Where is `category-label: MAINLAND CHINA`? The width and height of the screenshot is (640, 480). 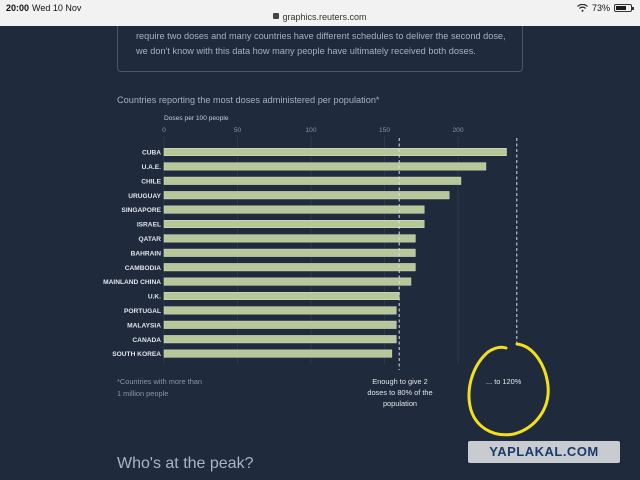
category-label: MAINLAND CHINA is located at coordinates (132, 282).